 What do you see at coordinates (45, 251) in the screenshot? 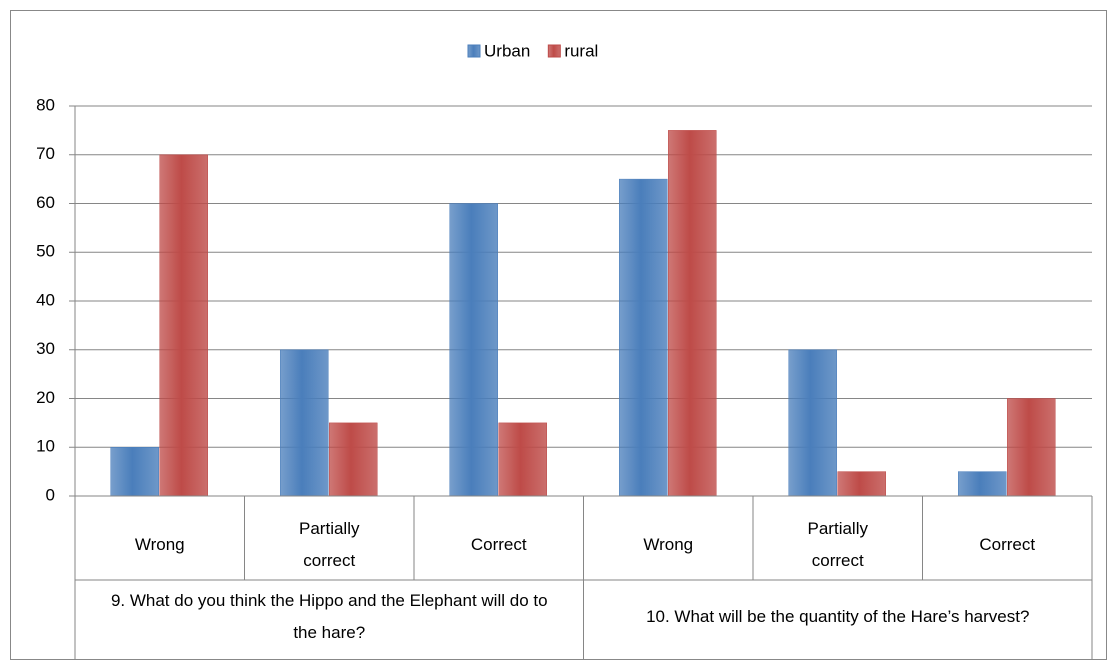
I see `y-tick-label: 50` at bounding box center [45, 251].